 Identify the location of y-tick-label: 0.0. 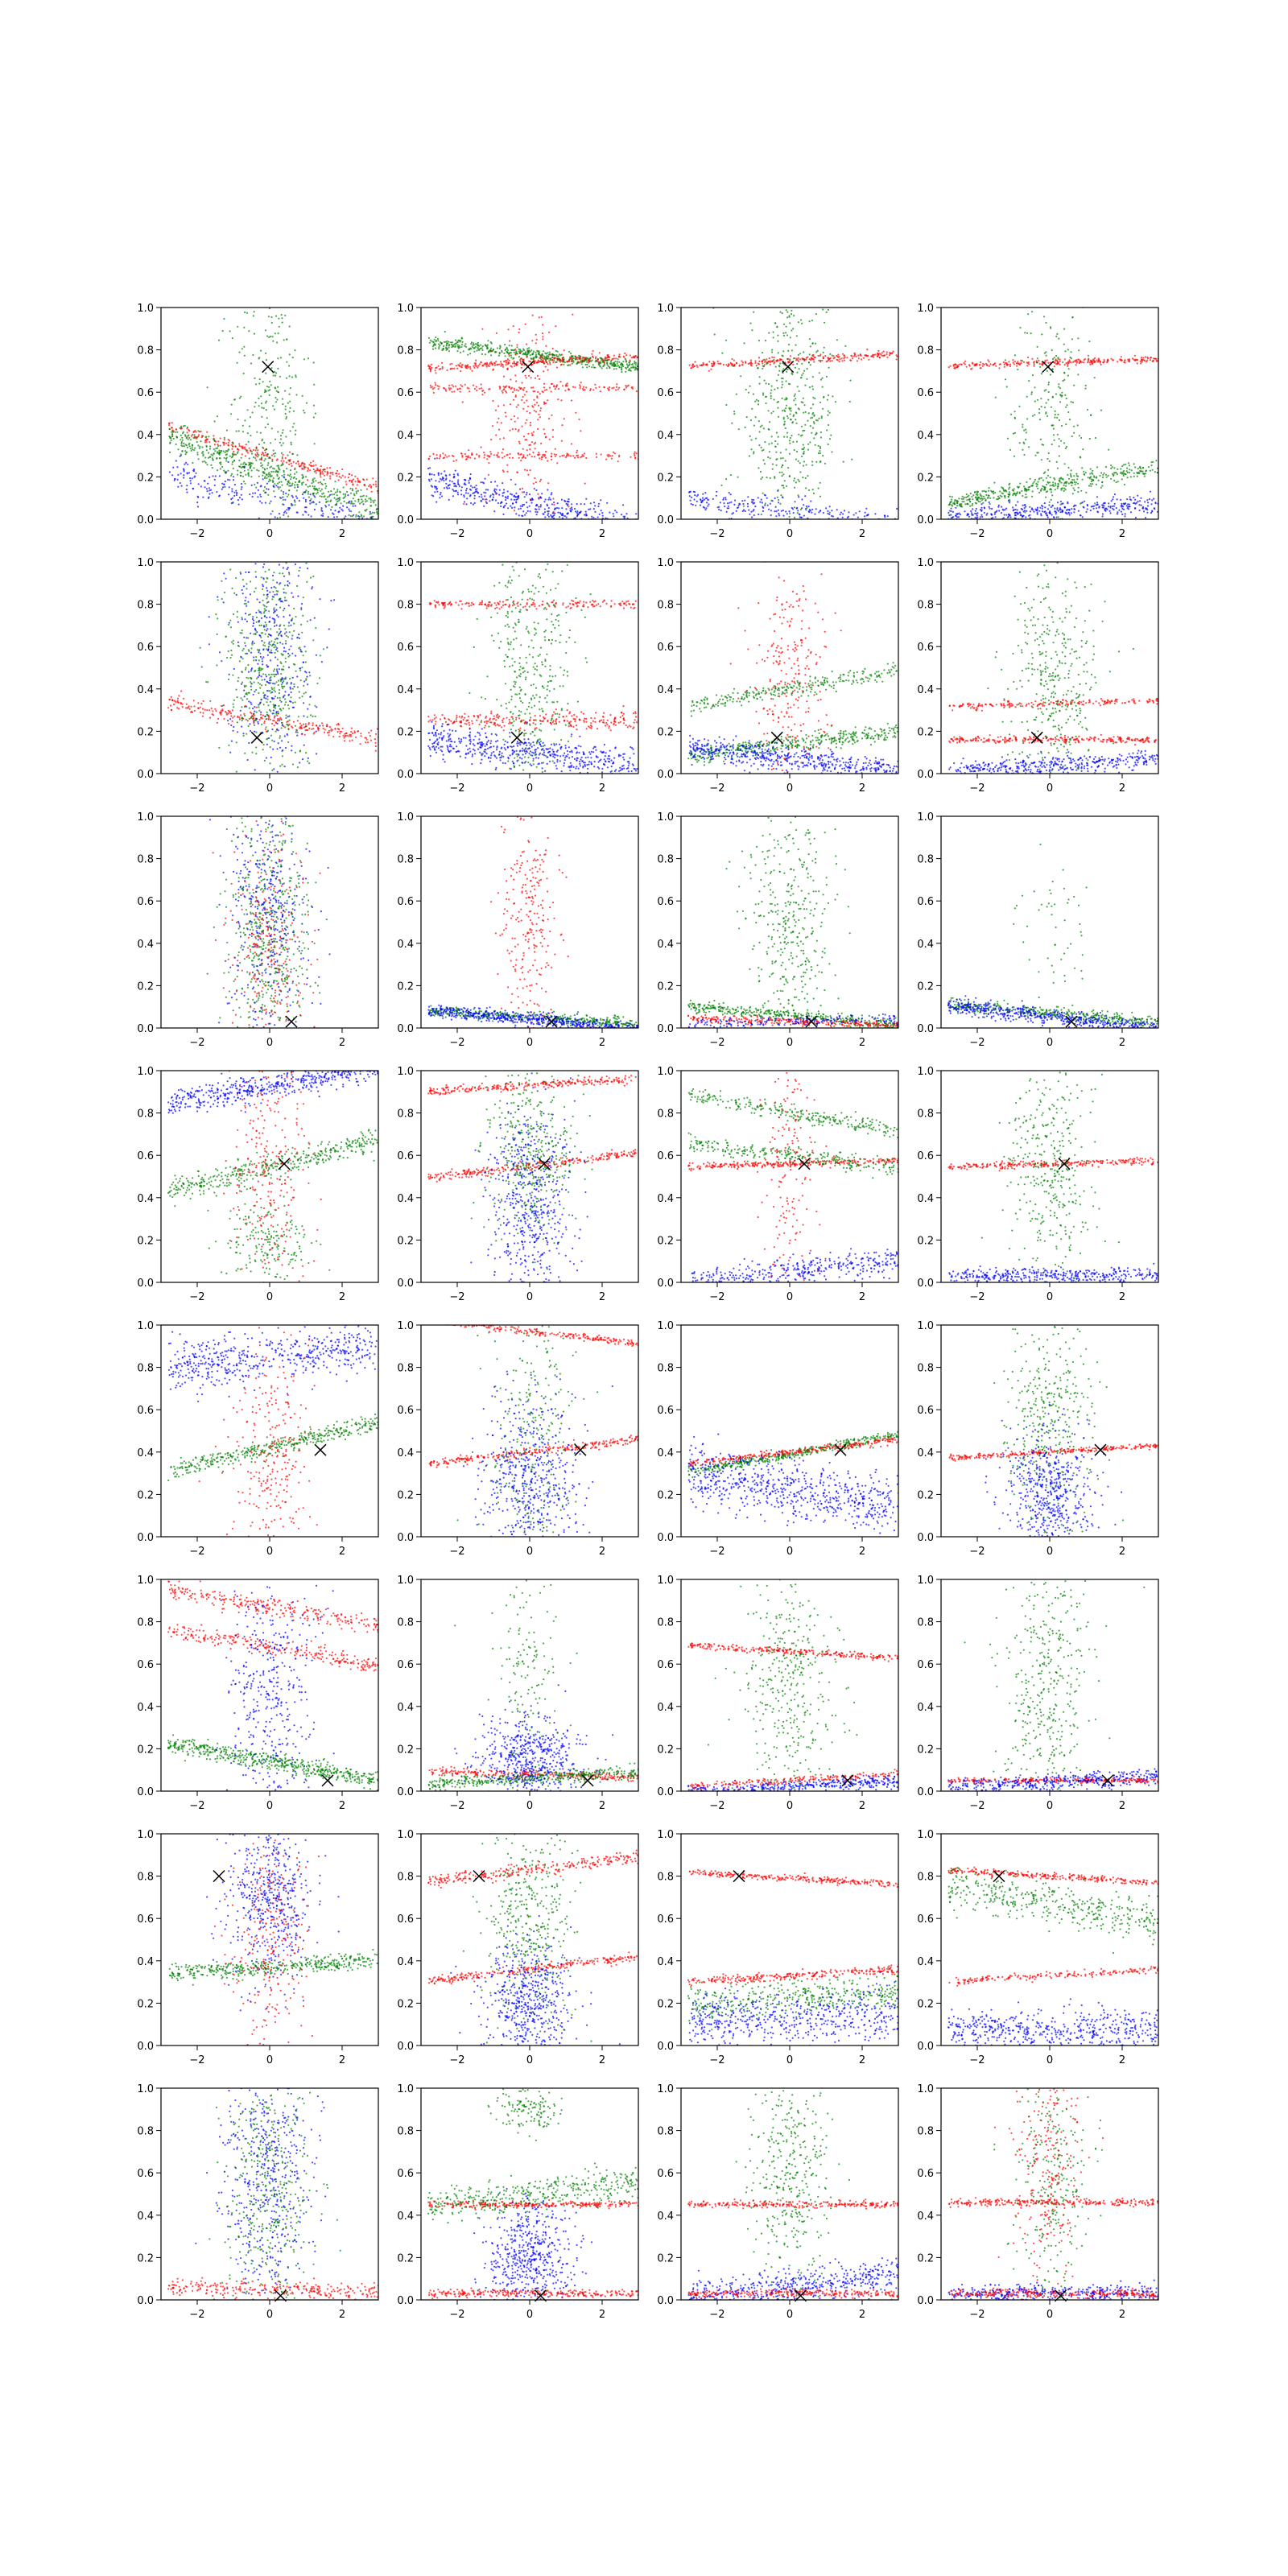
(665, 520).